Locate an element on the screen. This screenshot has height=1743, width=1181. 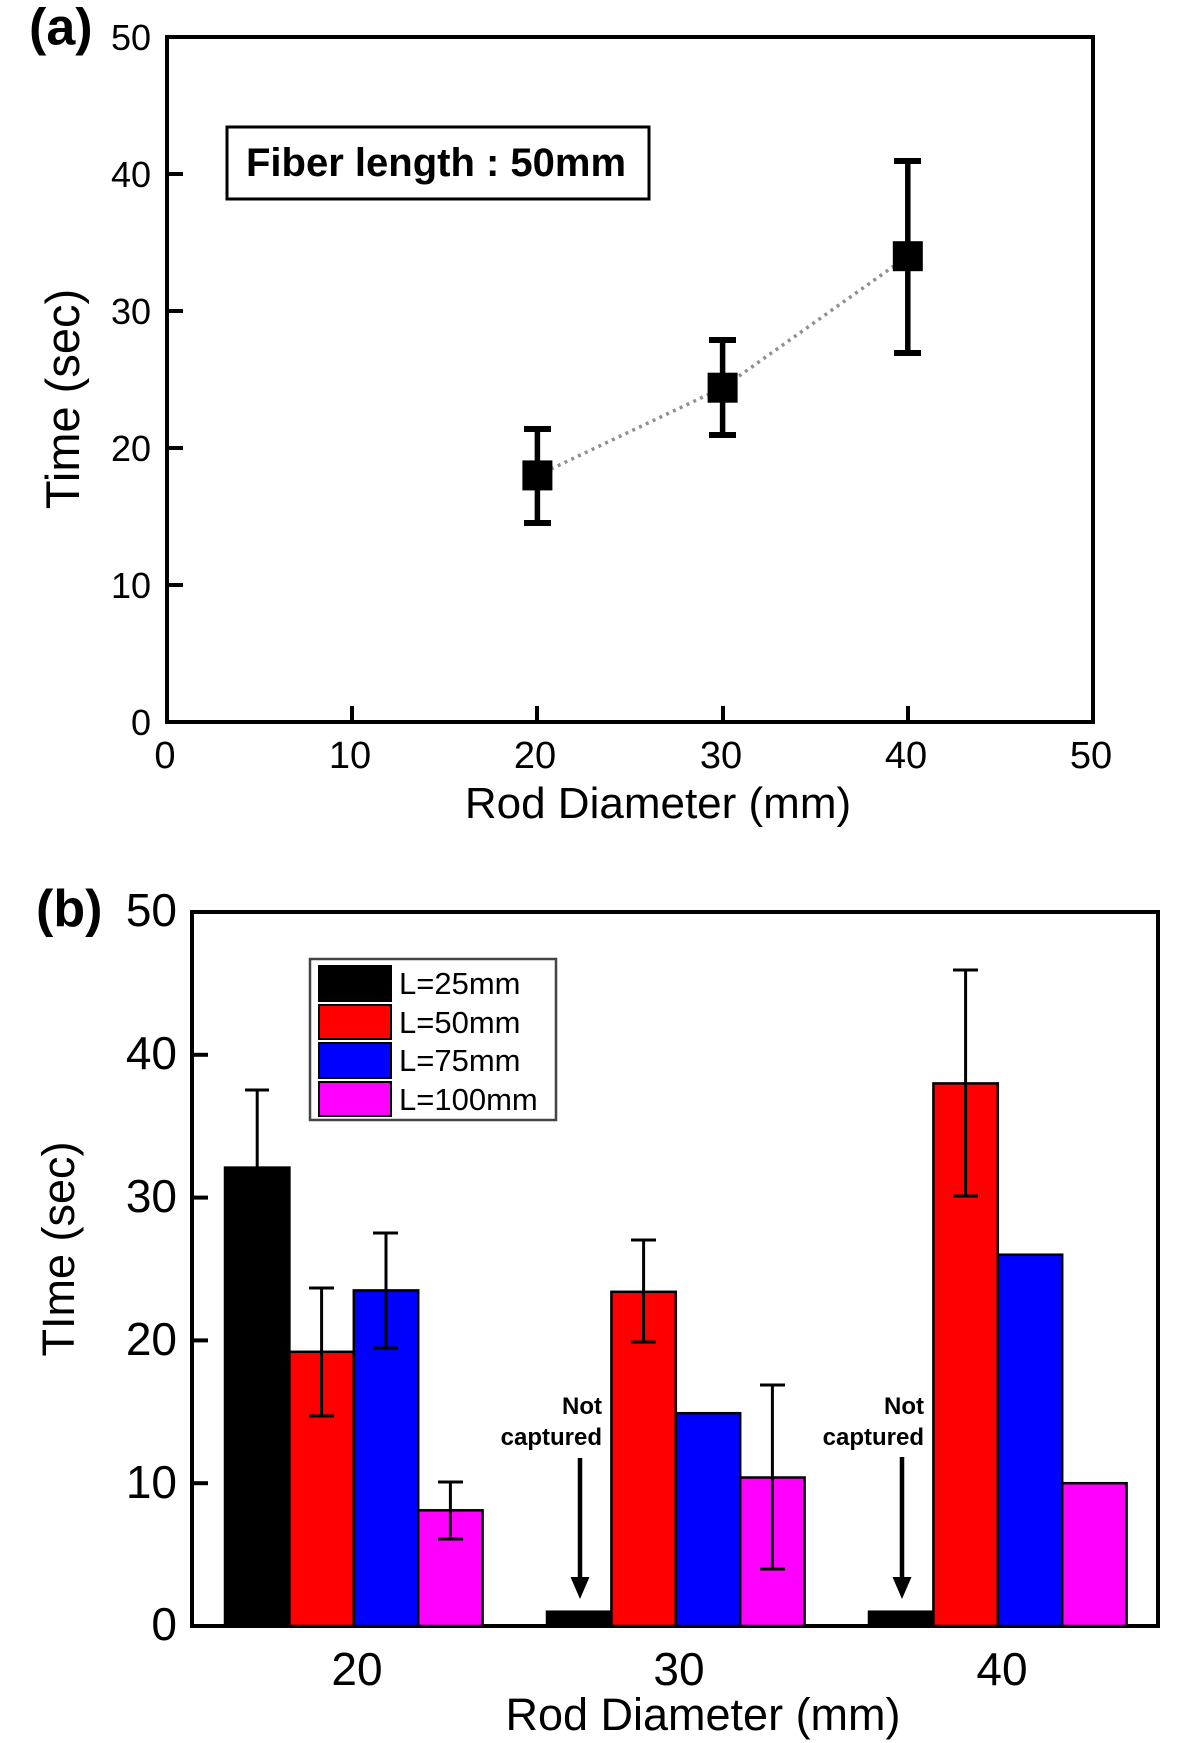
svg-text: L=25mm is located at coordinates (459, 983).